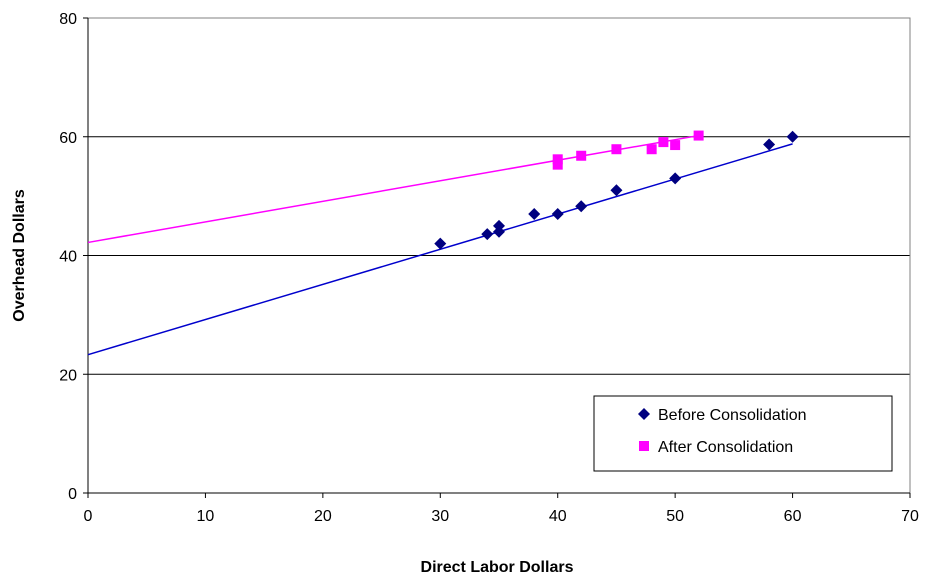  I want to click on data-points, so click(616, 190).